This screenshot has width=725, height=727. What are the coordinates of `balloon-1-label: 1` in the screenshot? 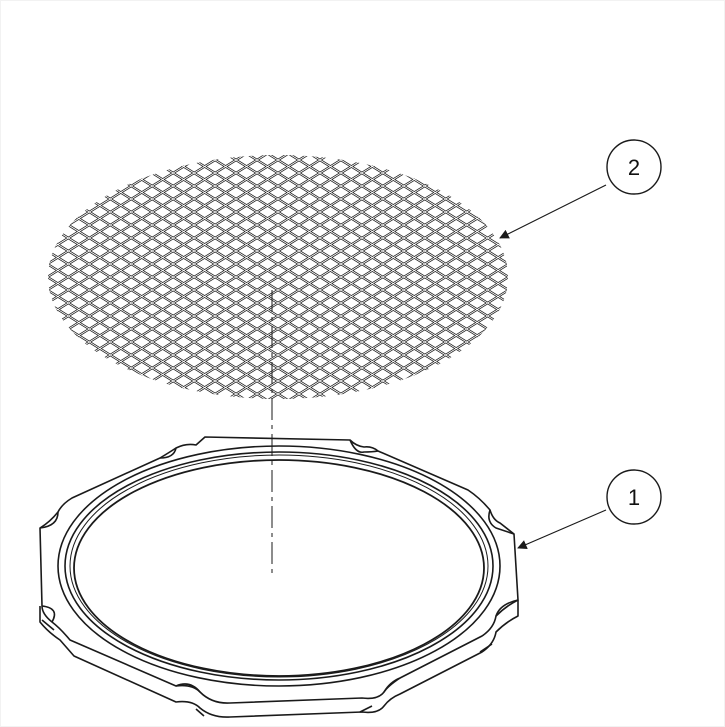 It's located at (634, 497).